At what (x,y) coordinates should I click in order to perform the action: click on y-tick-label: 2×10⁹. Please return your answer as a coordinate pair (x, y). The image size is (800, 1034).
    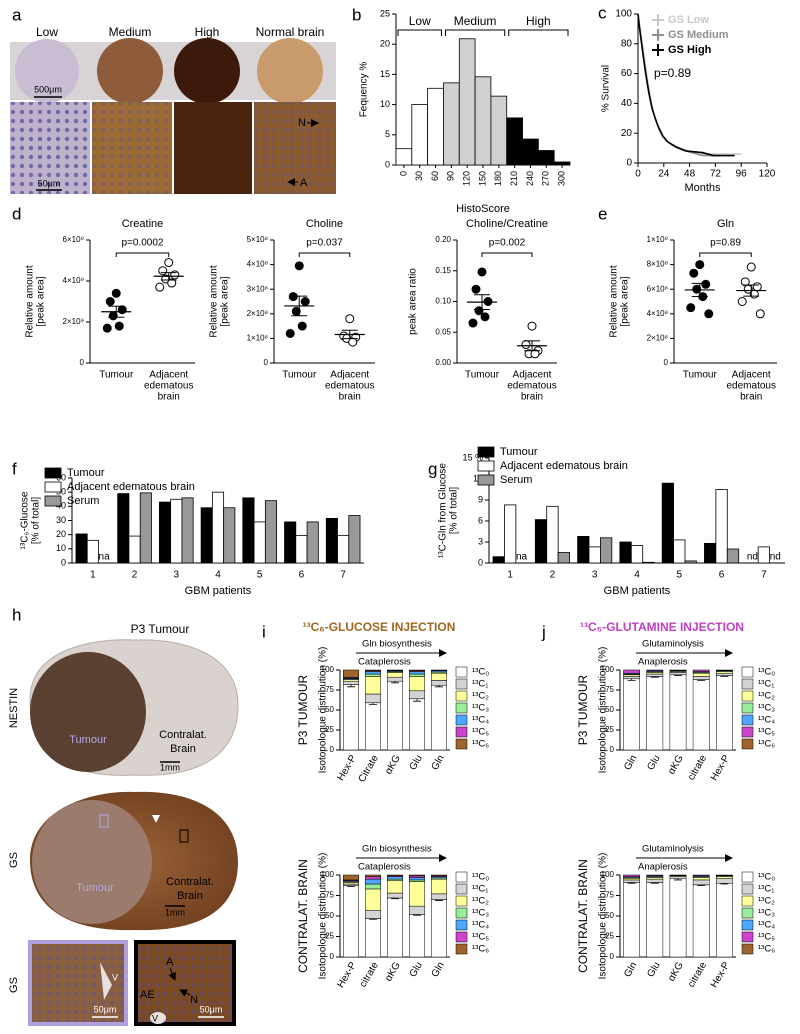
    Looking at the image, I should click on (73, 321).